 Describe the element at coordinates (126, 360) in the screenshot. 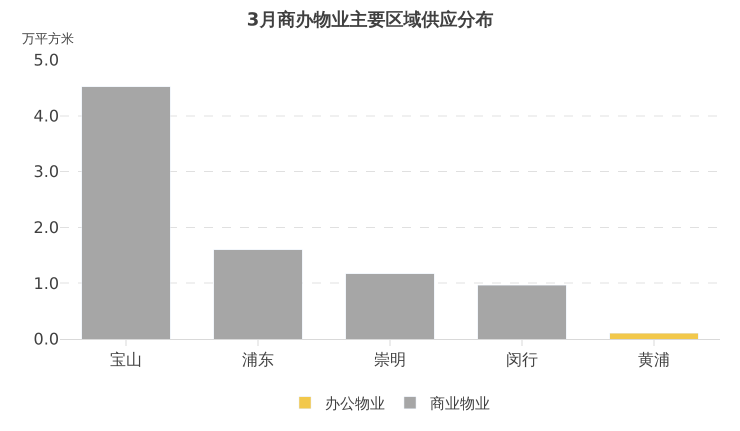

I see `x-tick-label: 宝山` at that location.